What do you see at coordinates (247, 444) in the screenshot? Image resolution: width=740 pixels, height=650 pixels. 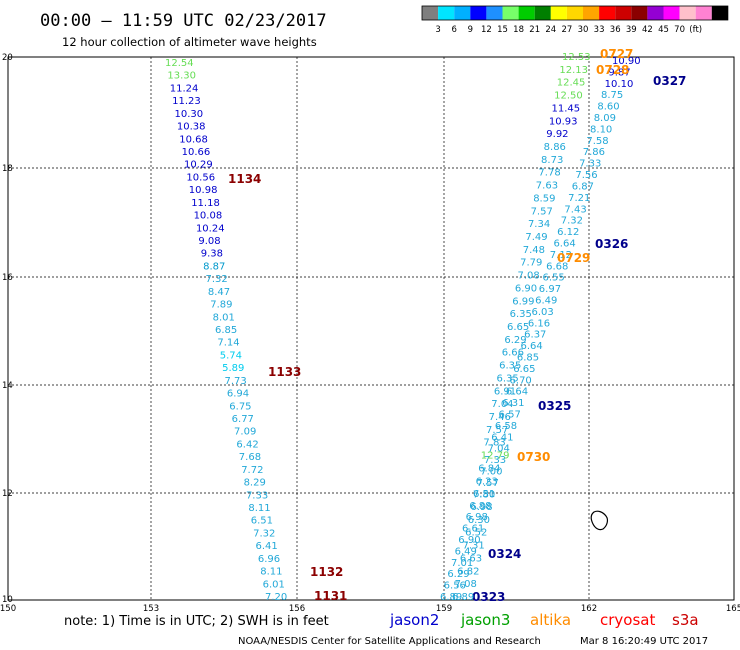 I see `wave-height-label: 6.42` at bounding box center [247, 444].